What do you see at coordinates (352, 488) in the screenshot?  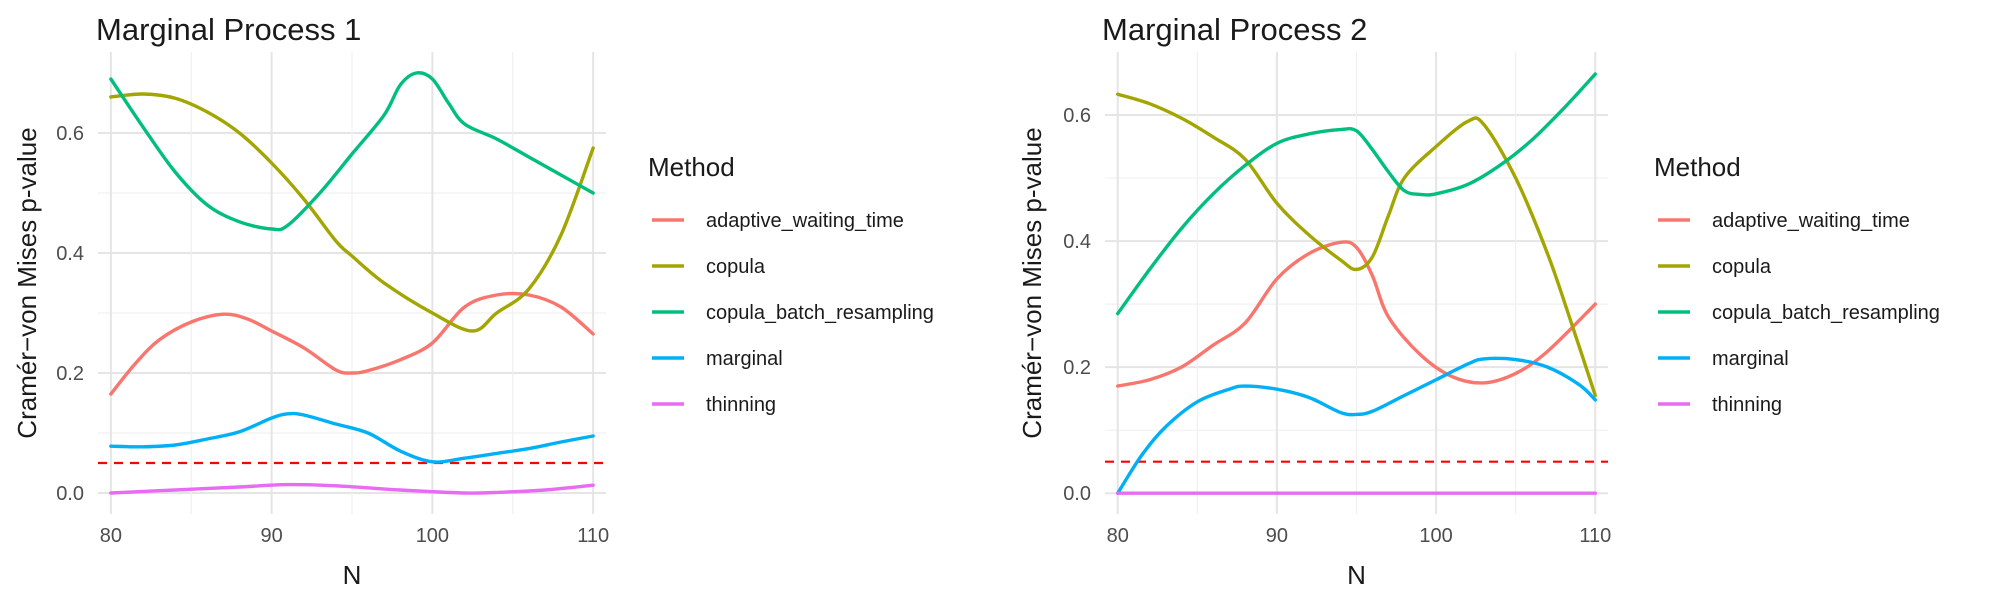 I see `series-line-thinning` at bounding box center [352, 488].